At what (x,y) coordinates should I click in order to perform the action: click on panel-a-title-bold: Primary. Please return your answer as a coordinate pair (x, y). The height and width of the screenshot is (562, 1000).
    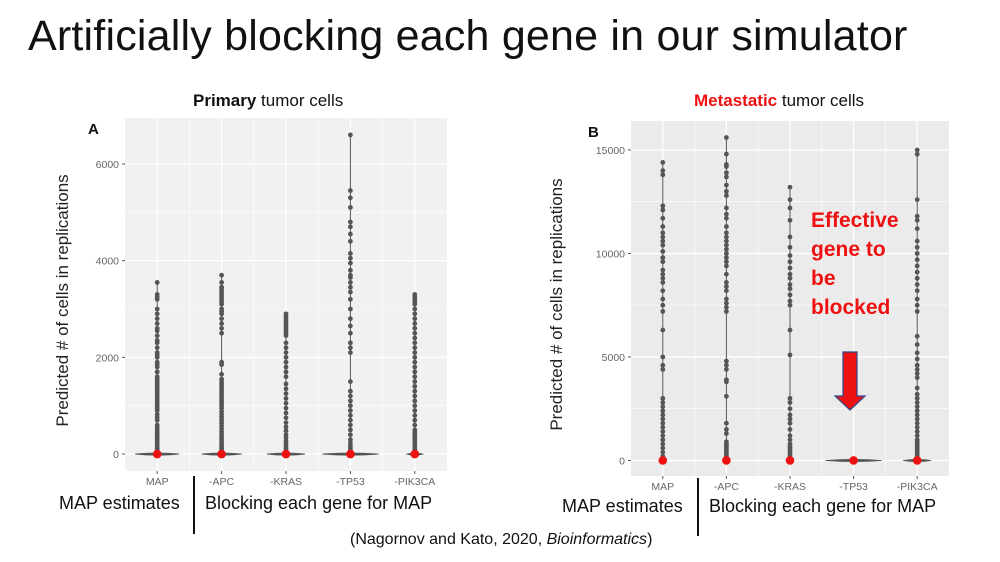
    Looking at the image, I should click on (225, 100).